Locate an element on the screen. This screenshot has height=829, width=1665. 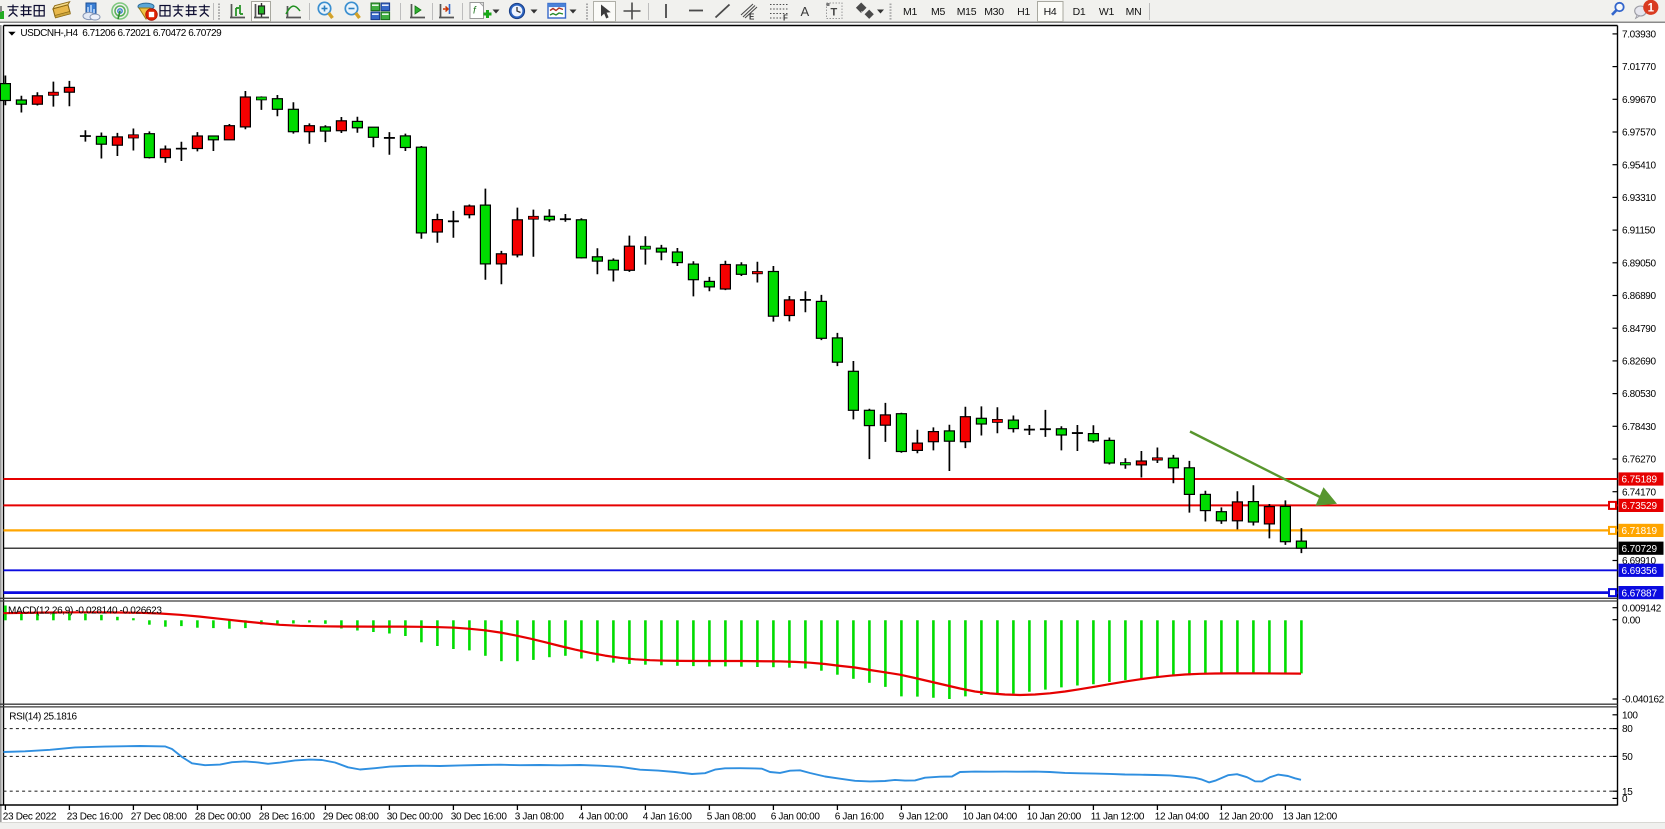
svg-text: M30 is located at coordinates (994, 12).